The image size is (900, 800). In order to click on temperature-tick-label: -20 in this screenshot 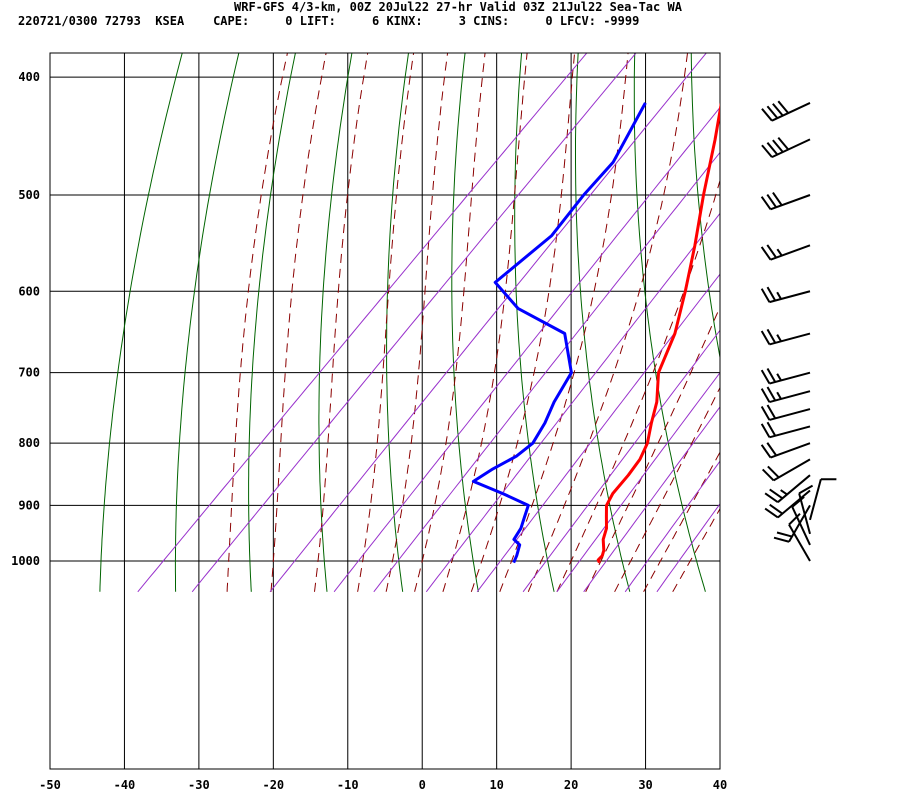, I will do `click(273, 785)`.